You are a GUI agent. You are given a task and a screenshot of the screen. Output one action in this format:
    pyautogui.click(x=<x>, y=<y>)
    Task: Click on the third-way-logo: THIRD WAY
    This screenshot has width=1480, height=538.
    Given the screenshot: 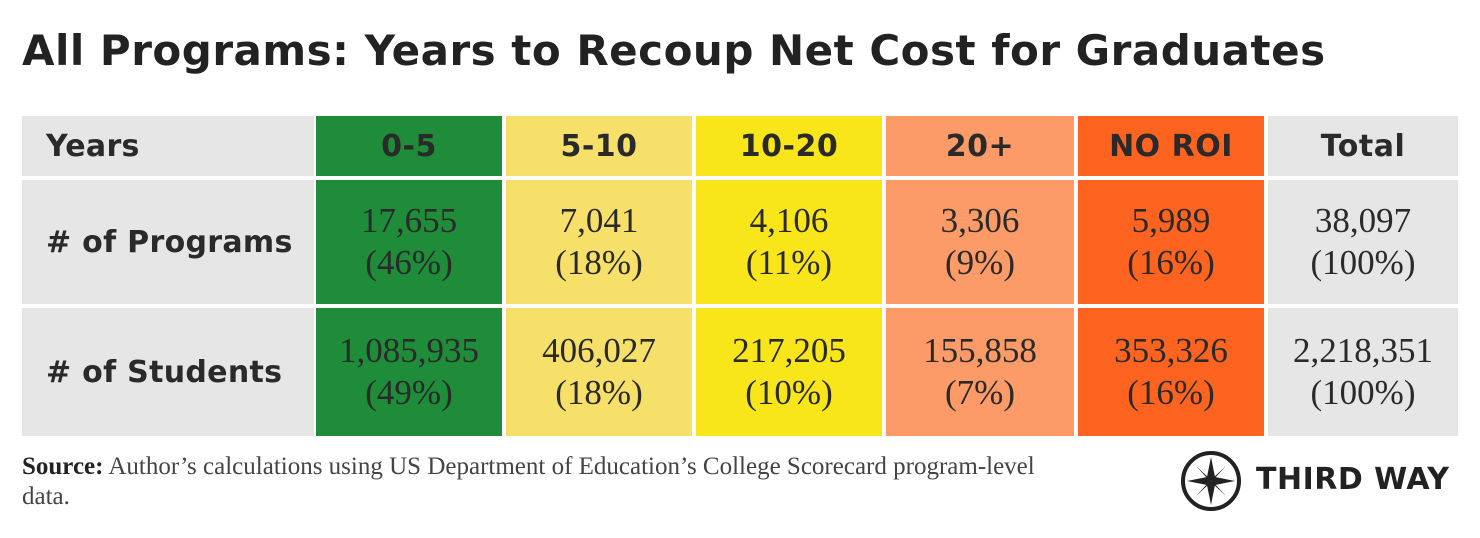 What is the action you would take?
    pyautogui.click(x=1320, y=481)
    